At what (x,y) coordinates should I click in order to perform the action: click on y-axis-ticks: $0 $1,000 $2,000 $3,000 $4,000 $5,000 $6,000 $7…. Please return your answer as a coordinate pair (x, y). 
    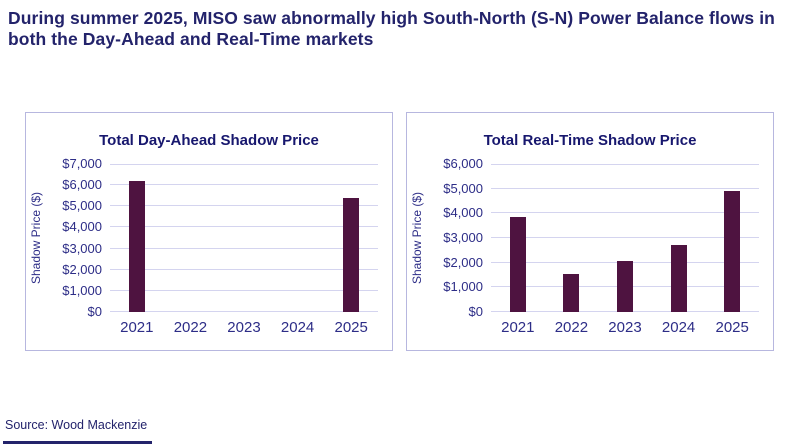
    Looking at the image, I should click on (78, 237).